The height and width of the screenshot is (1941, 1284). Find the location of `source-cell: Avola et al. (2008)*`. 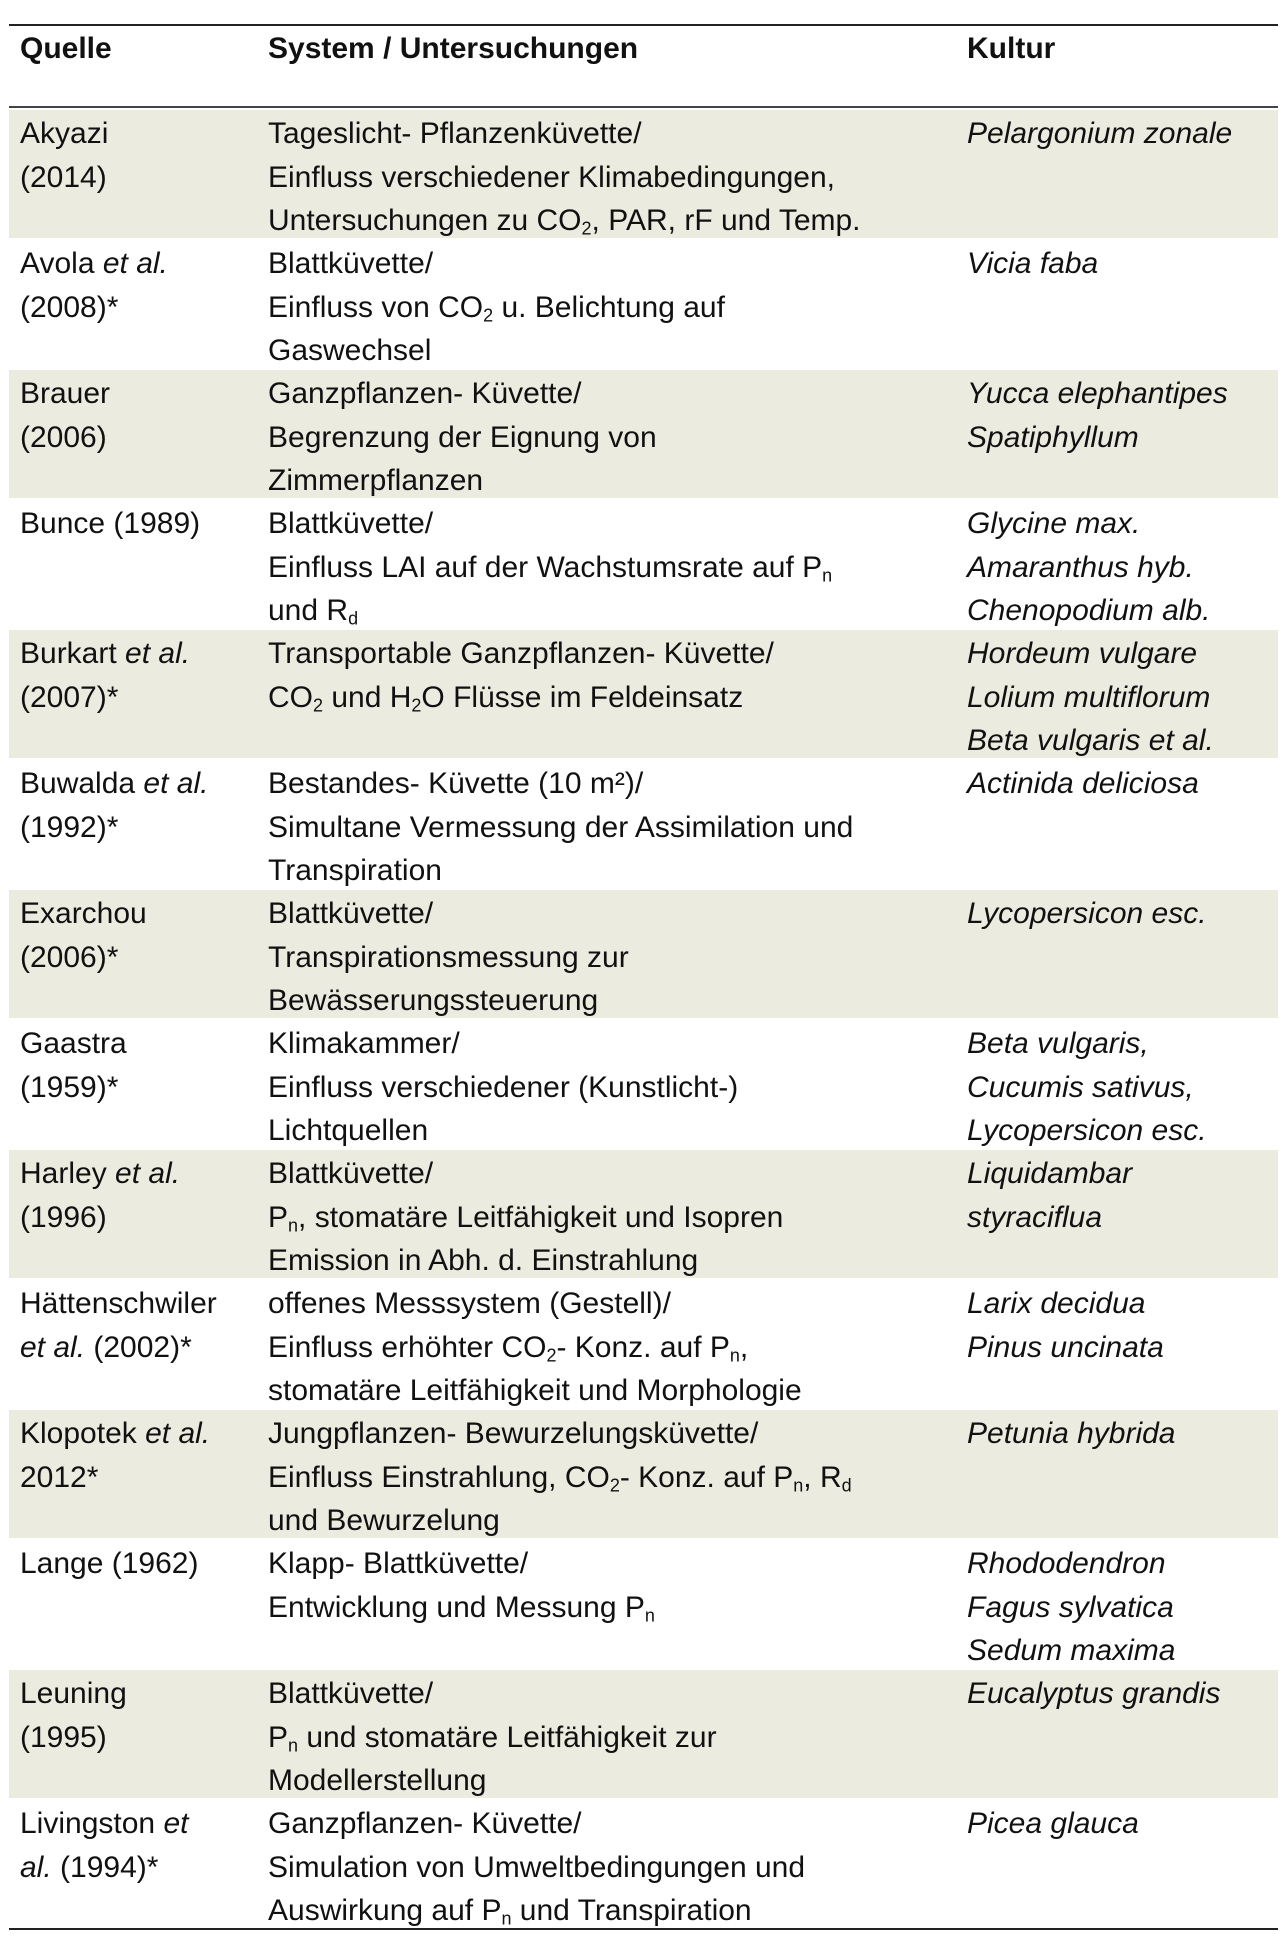

source-cell: Avola et al. (2008)* is located at coordinates (94, 285).